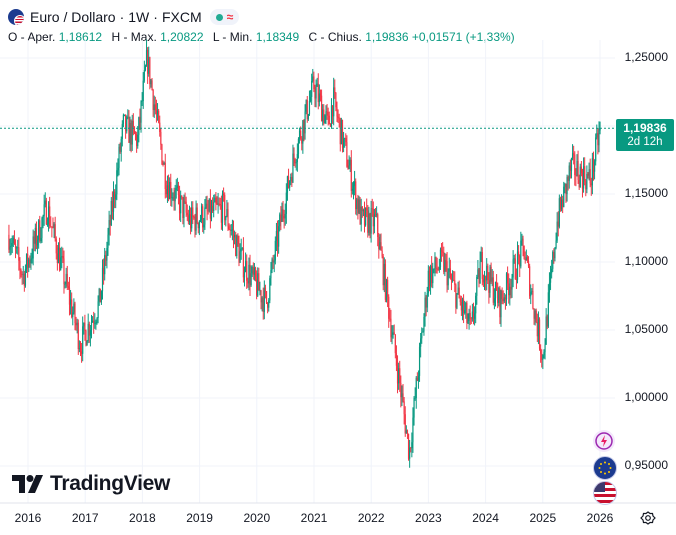 The height and width of the screenshot is (535, 676). Describe the element at coordinates (604, 441) in the screenshot. I see `lightning-icon` at that location.